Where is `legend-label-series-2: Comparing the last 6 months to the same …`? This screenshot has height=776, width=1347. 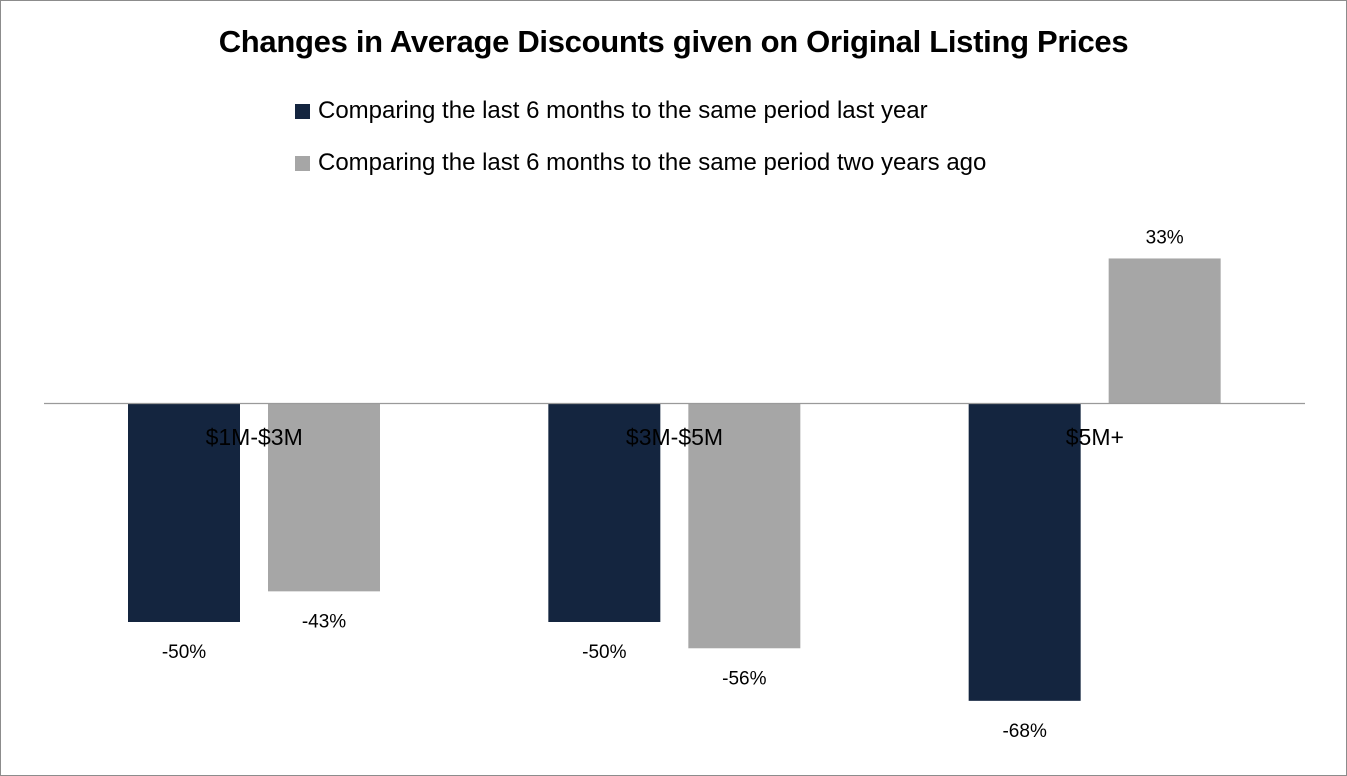 legend-label-series-2: Comparing the last 6 months to the same … is located at coordinates (652, 162).